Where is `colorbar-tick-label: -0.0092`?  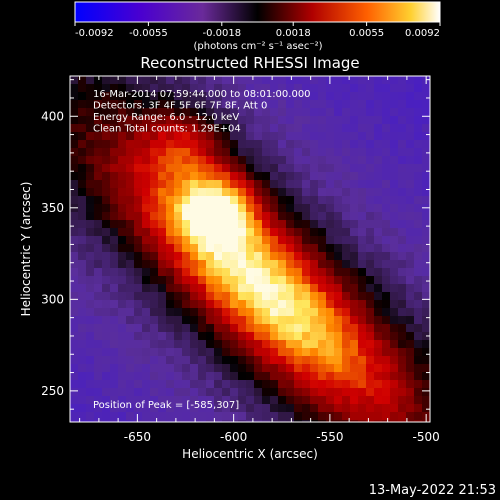 colorbar-tick-label: -0.0092 is located at coordinates (94, 33).